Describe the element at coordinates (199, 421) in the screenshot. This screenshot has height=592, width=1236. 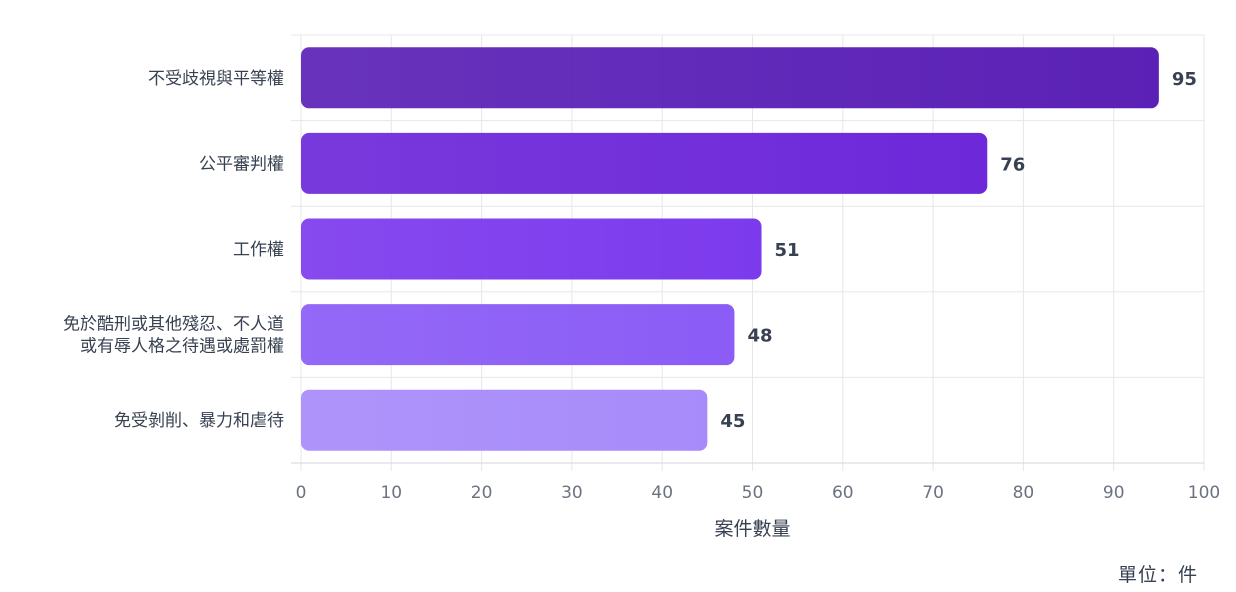
I see `category-label: 免受剝削、暴力和虐待` at that location.